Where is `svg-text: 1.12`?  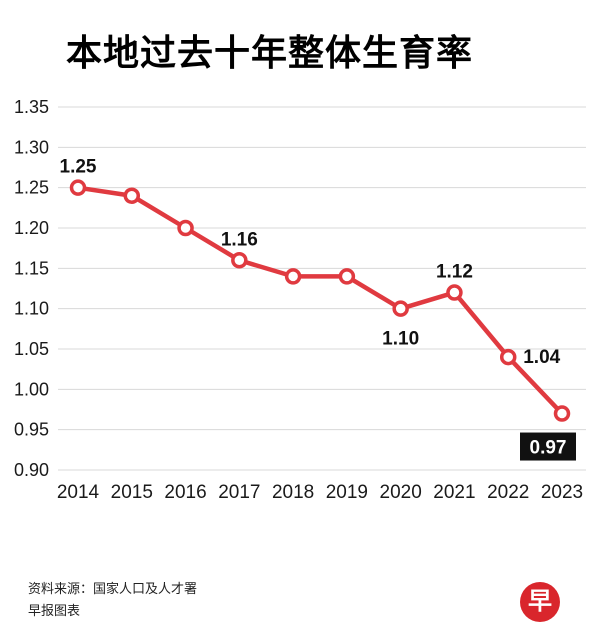
svg-text: 1.12 is located at coordinates (454, 272).